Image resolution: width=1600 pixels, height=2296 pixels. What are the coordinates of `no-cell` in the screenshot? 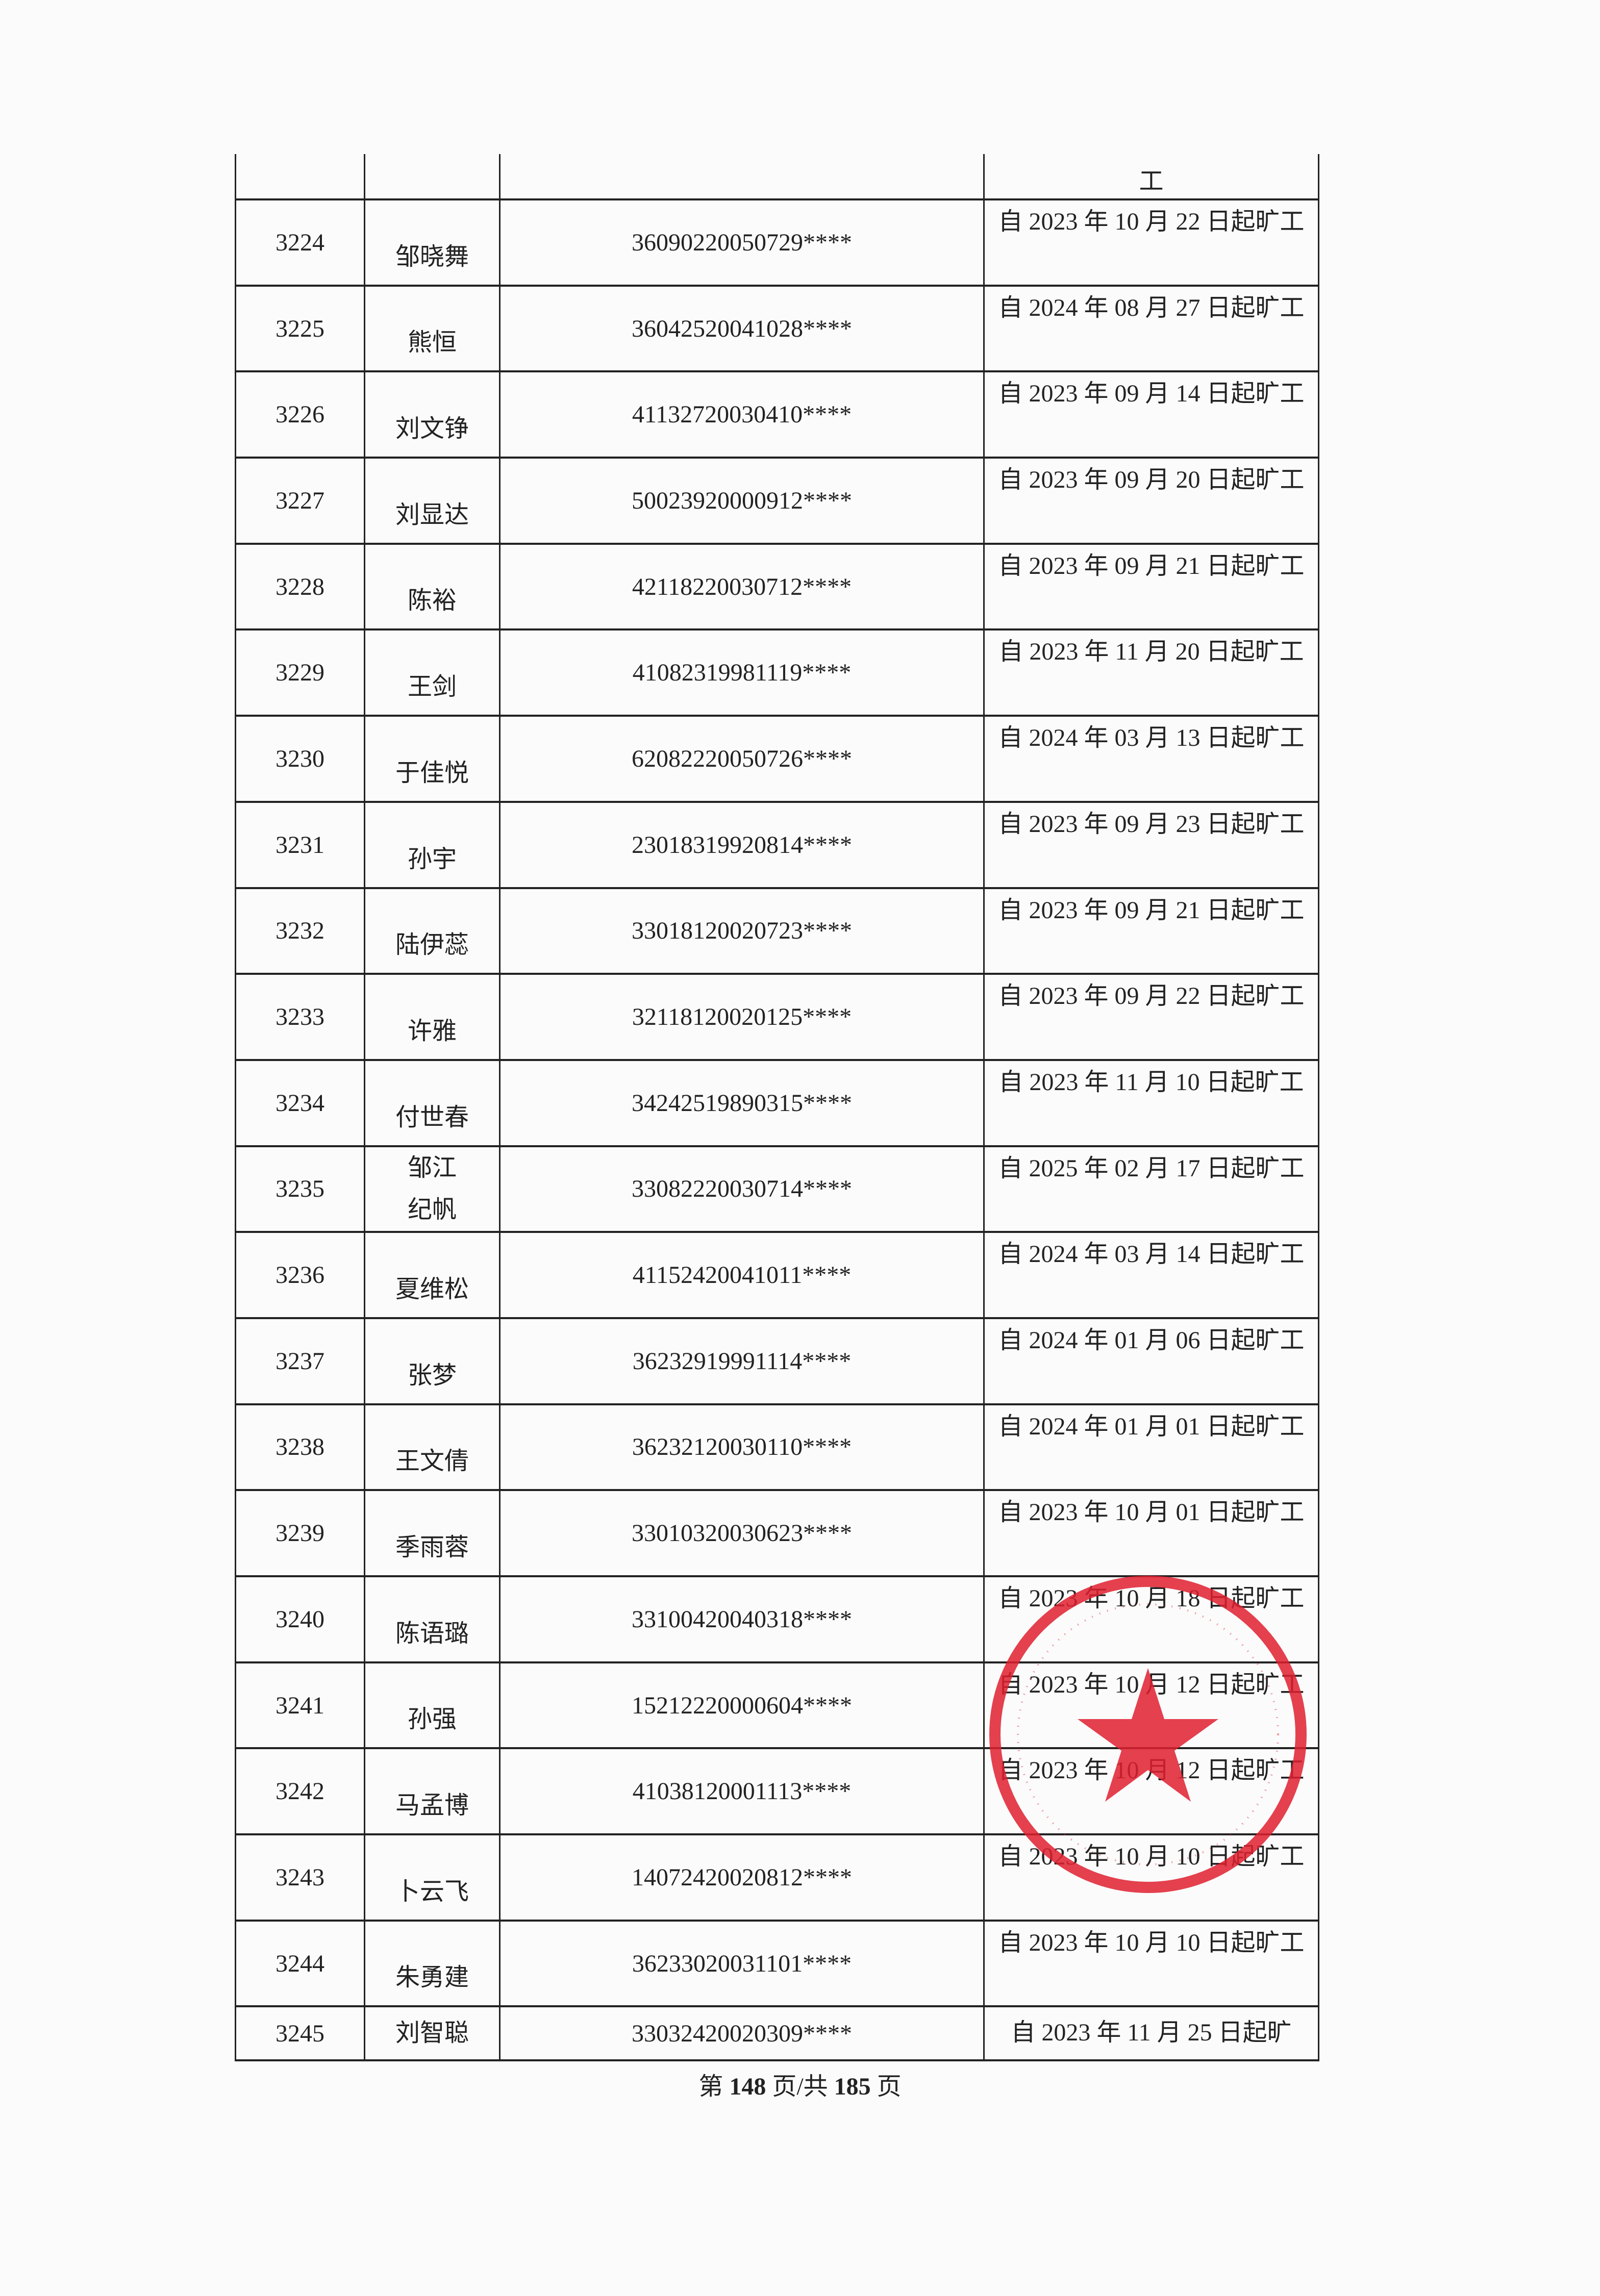 It's located at (299, 176).